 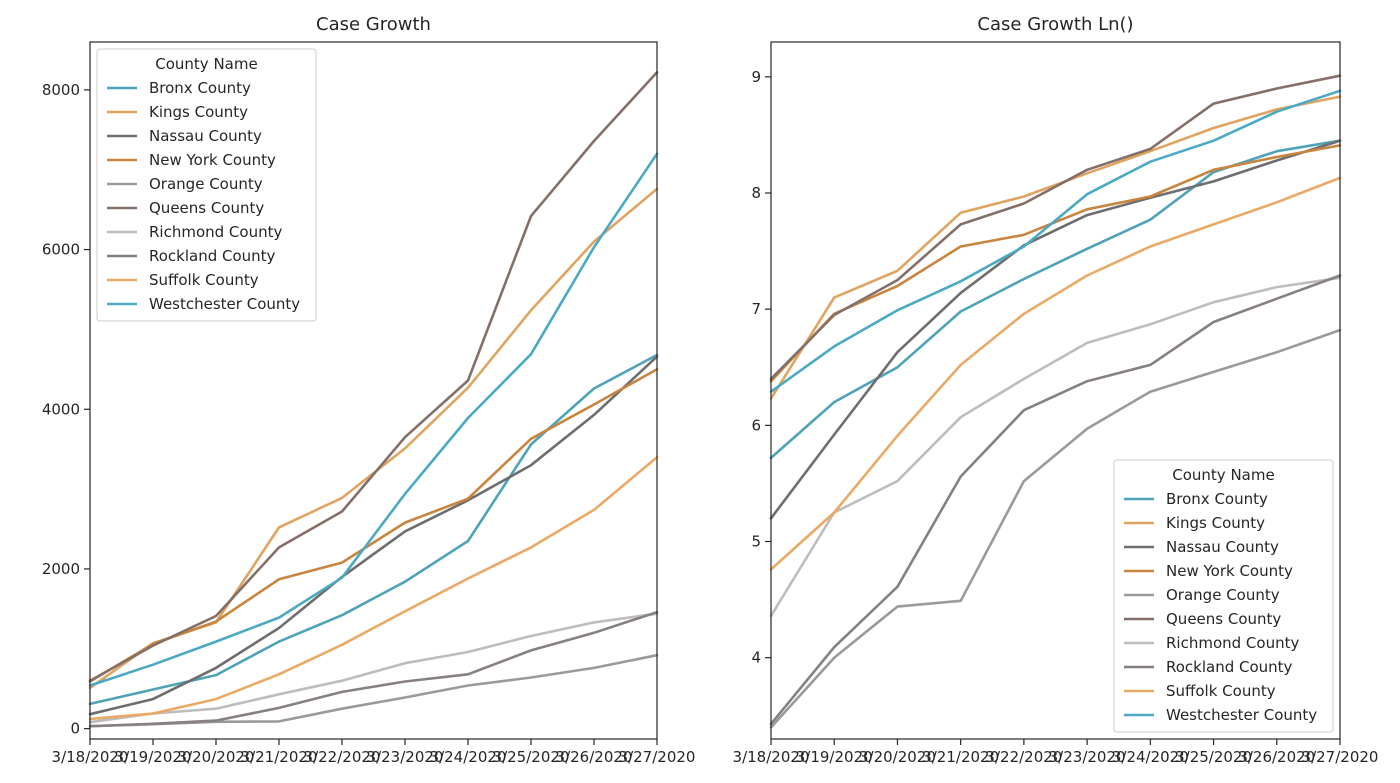 What do you see at coordinates (373, 588) in the screenshot?
I see `series-line-suffolk-county` at bounding box center [373, 588].